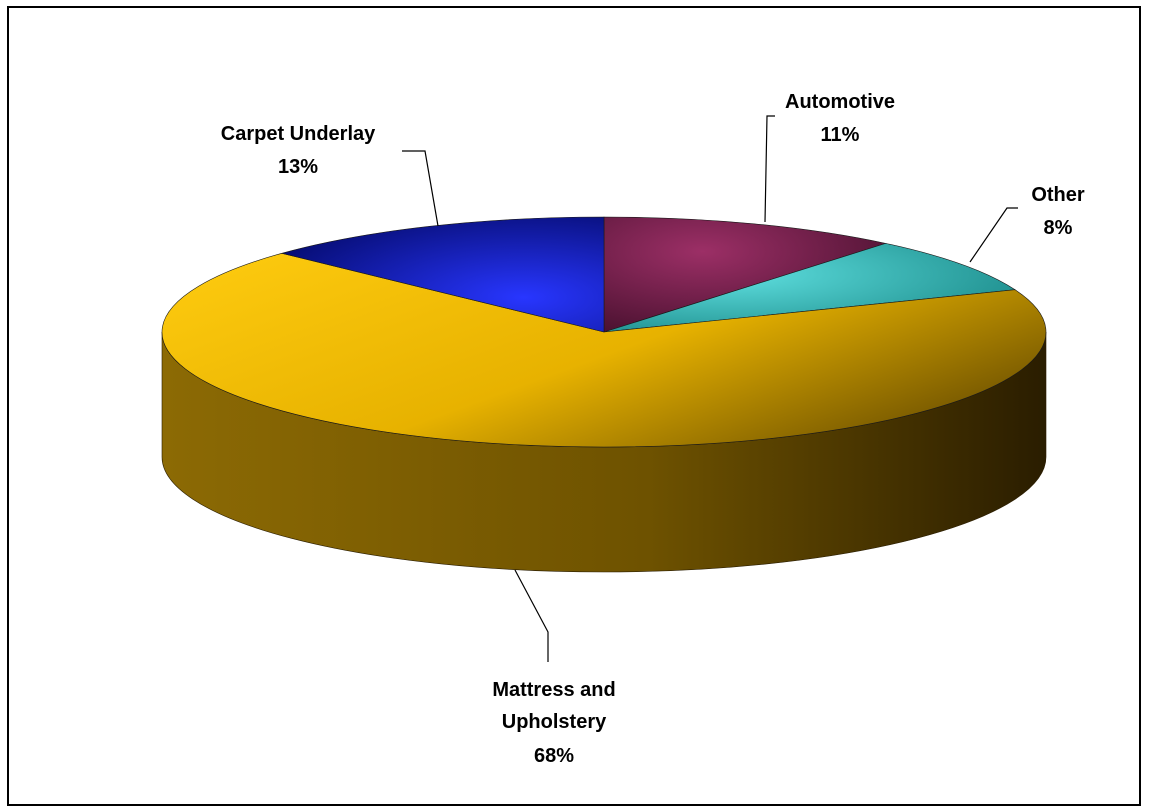 The width and height of the screenshot is (1150, 806). I want to click on slice-label-1: Other 8%, so click(1058, 211).